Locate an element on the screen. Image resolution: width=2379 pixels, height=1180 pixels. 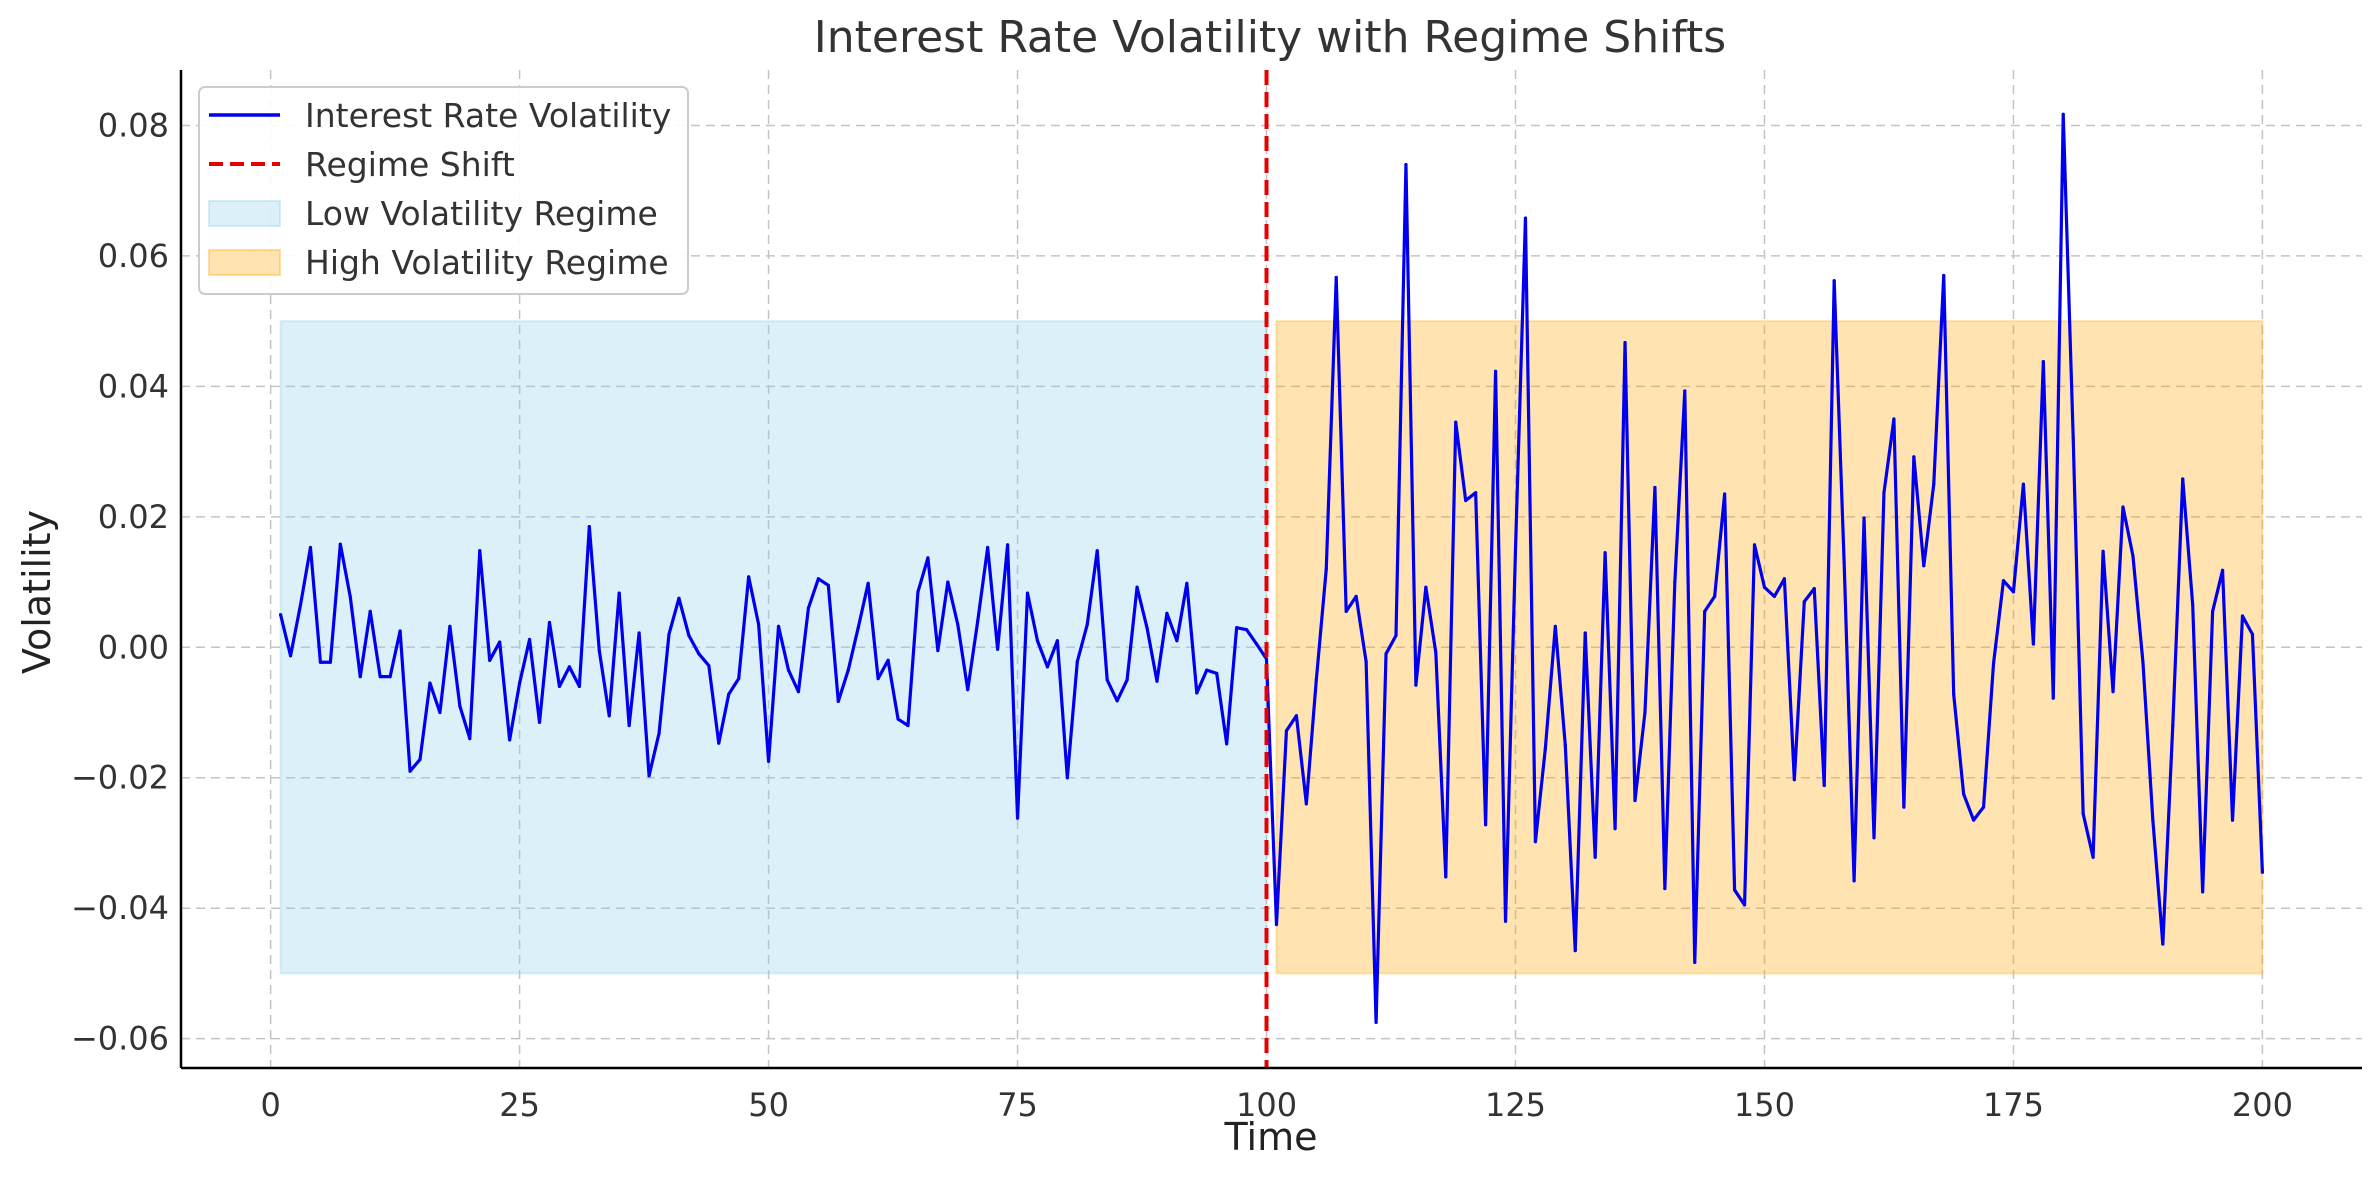
x-tick-label: 200 is located at coordinates (2262, 1105).